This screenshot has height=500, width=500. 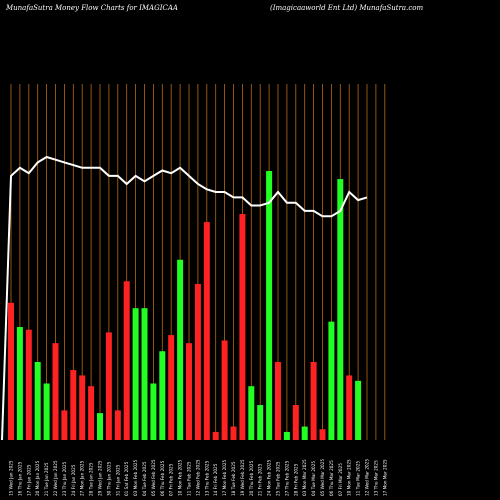 I want to click on x-tick-label: 01 Sat Feb 2025, so click(x=126, y=478).